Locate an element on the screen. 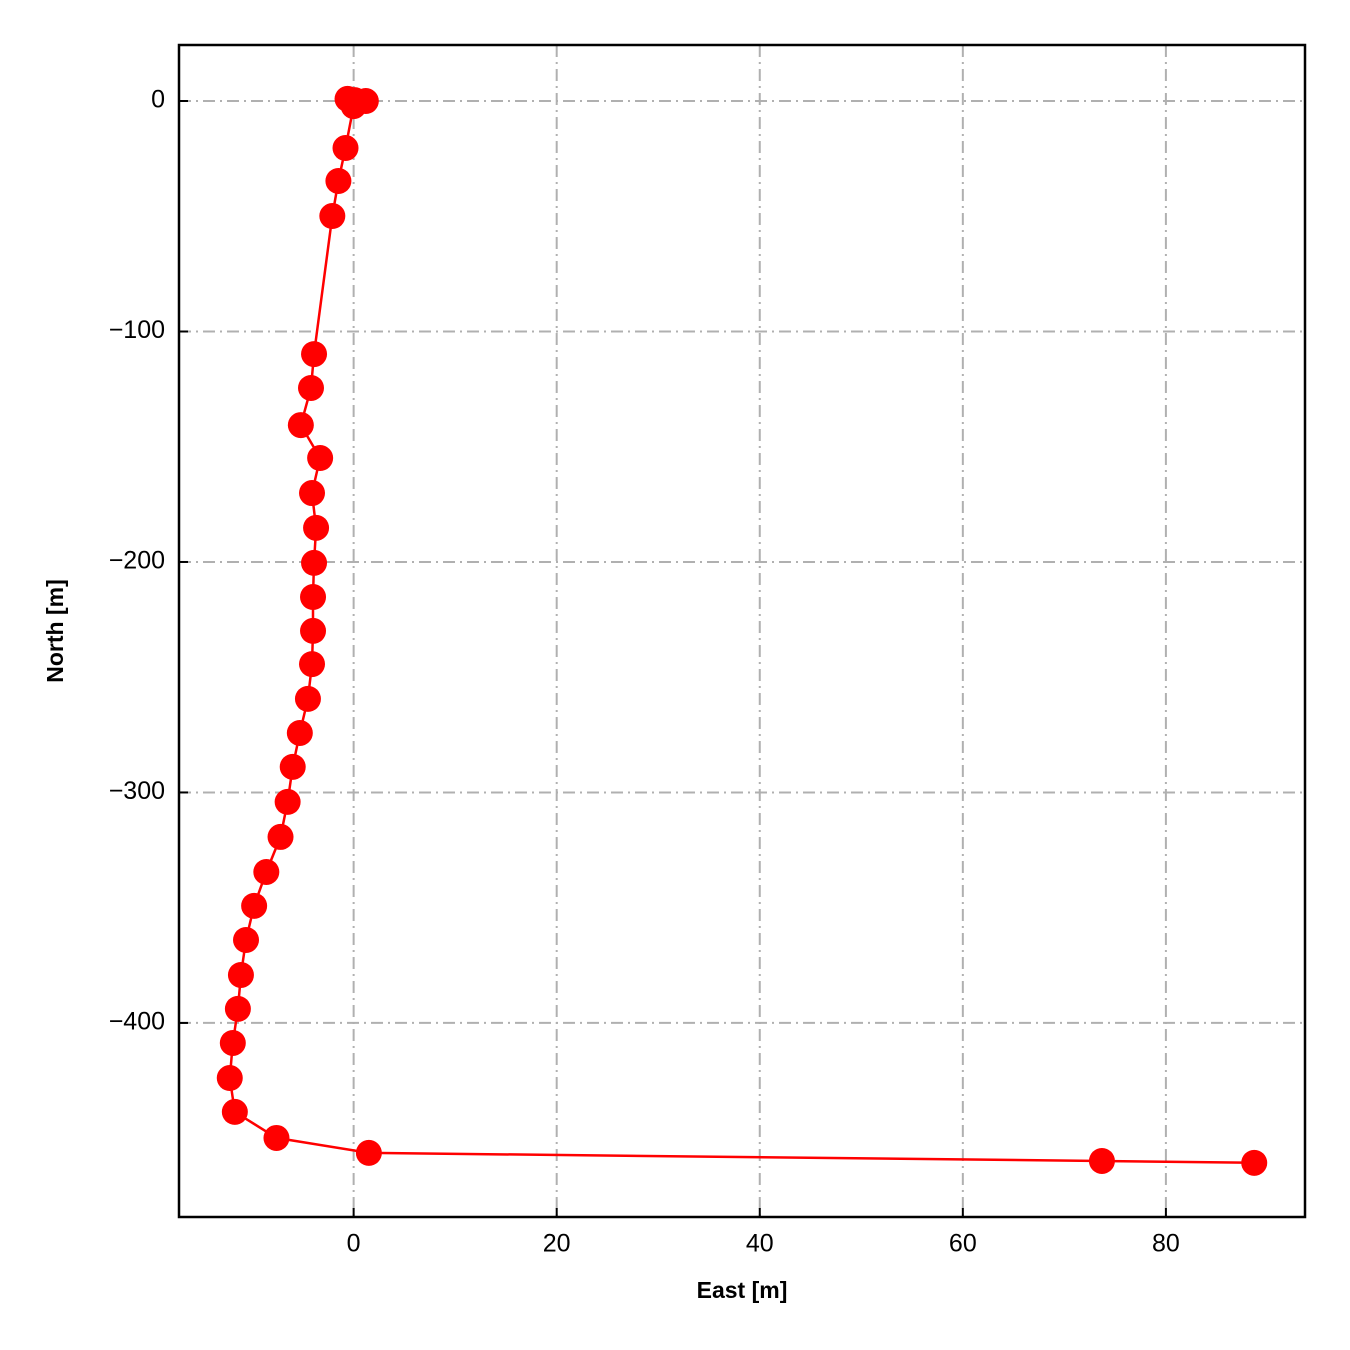 This screenshot has height=1350, width=1350. y-tick-label: −400 is located at coordinates (137, 1022).